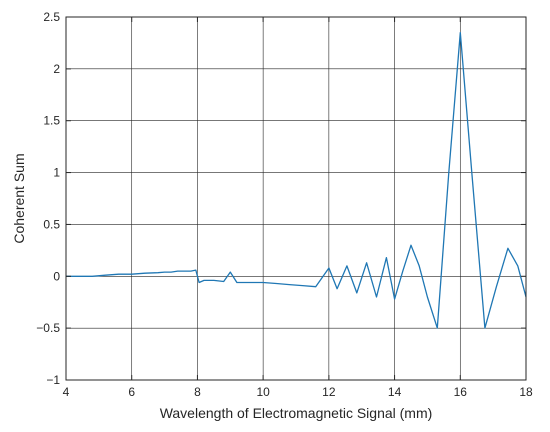 The image size is (550, 432). I want to click on y-axis-label: Coherent Sum, so click(19, 198).